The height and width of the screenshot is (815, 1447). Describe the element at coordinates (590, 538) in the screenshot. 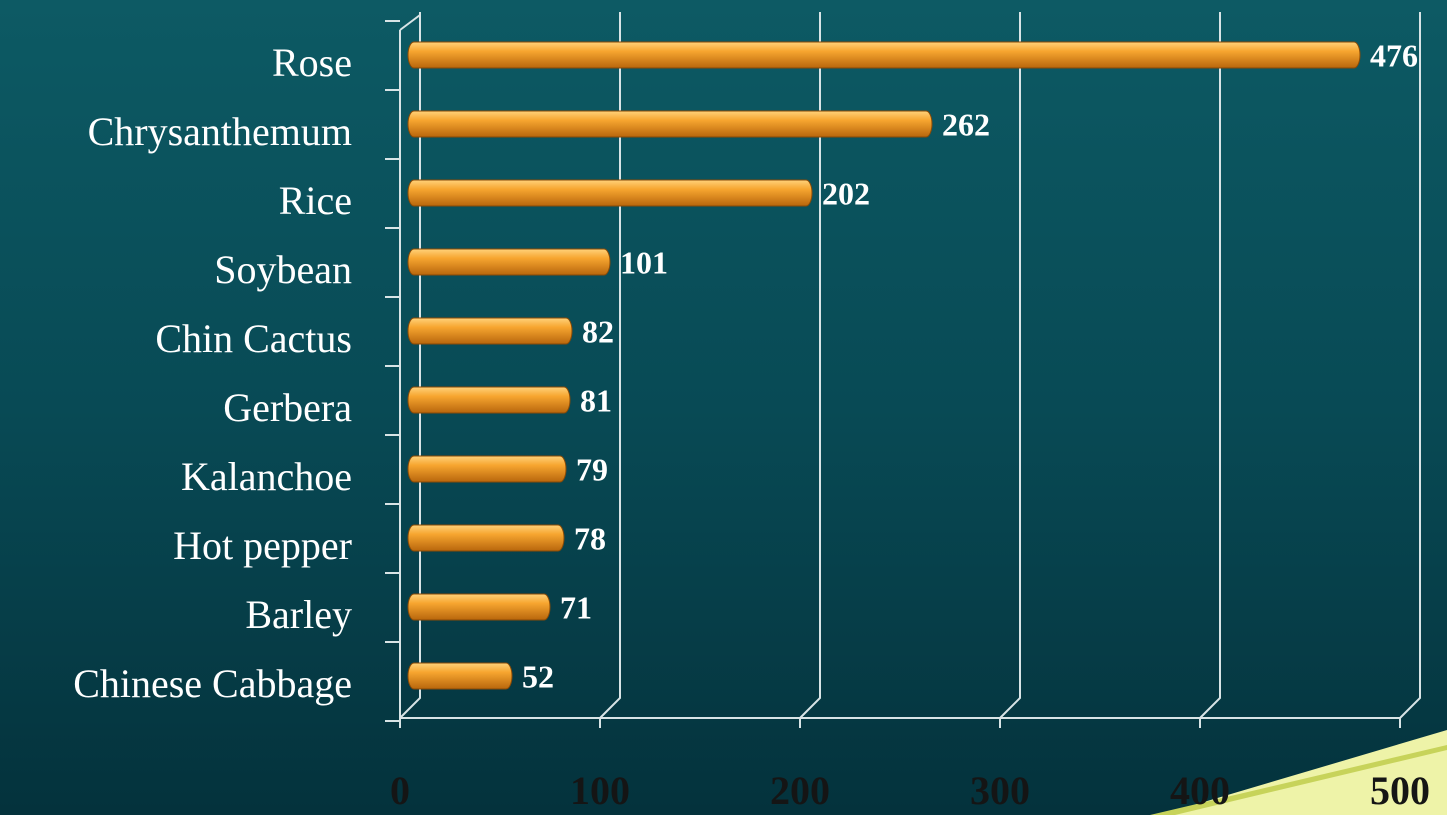

I see `value-label: 78` at that location.